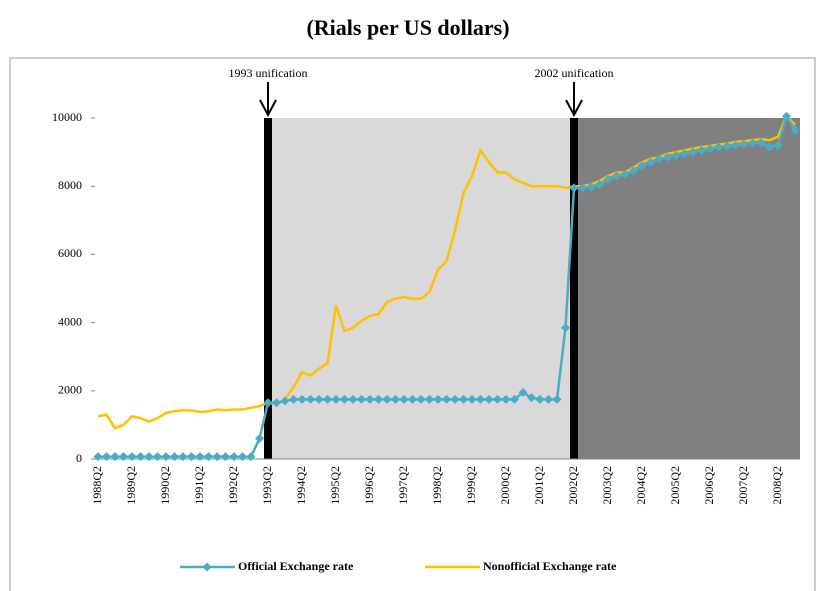 The height and width of the screenshot is (591, 817). I want to click on y-tick-label: 8000, so click(70, 185).